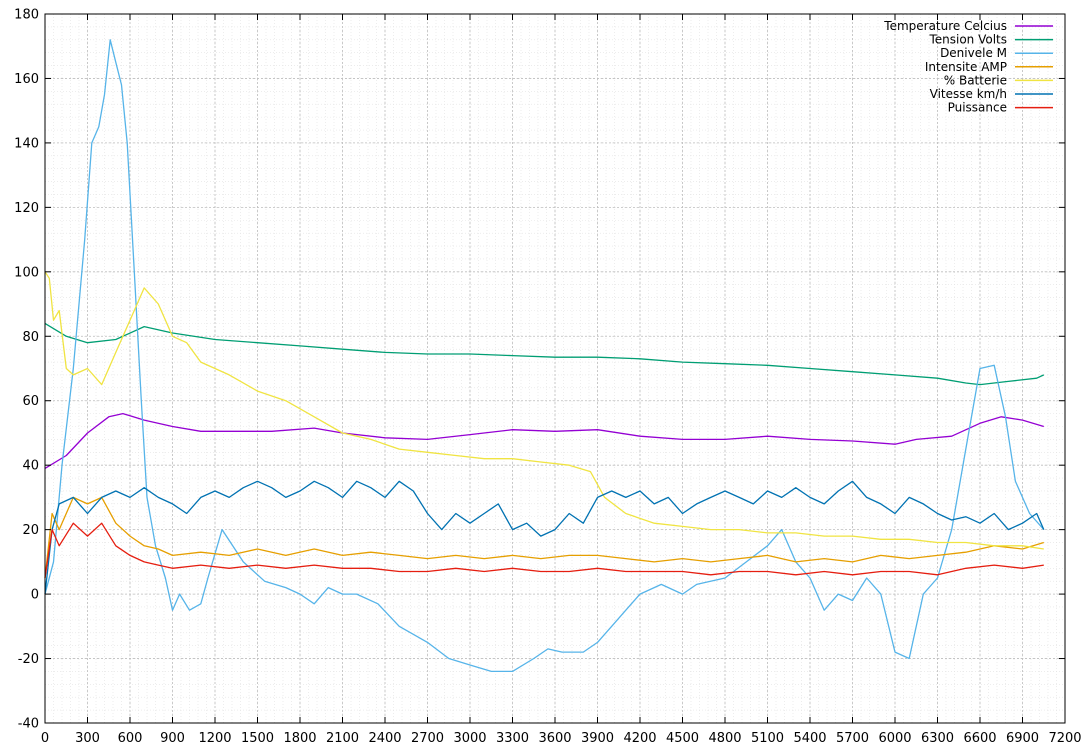 This screenshot has width=1087, height=750. Describe the element at coordinates (682, 738) in the screenshot. I see `x-tick-label: 4500` at that location.